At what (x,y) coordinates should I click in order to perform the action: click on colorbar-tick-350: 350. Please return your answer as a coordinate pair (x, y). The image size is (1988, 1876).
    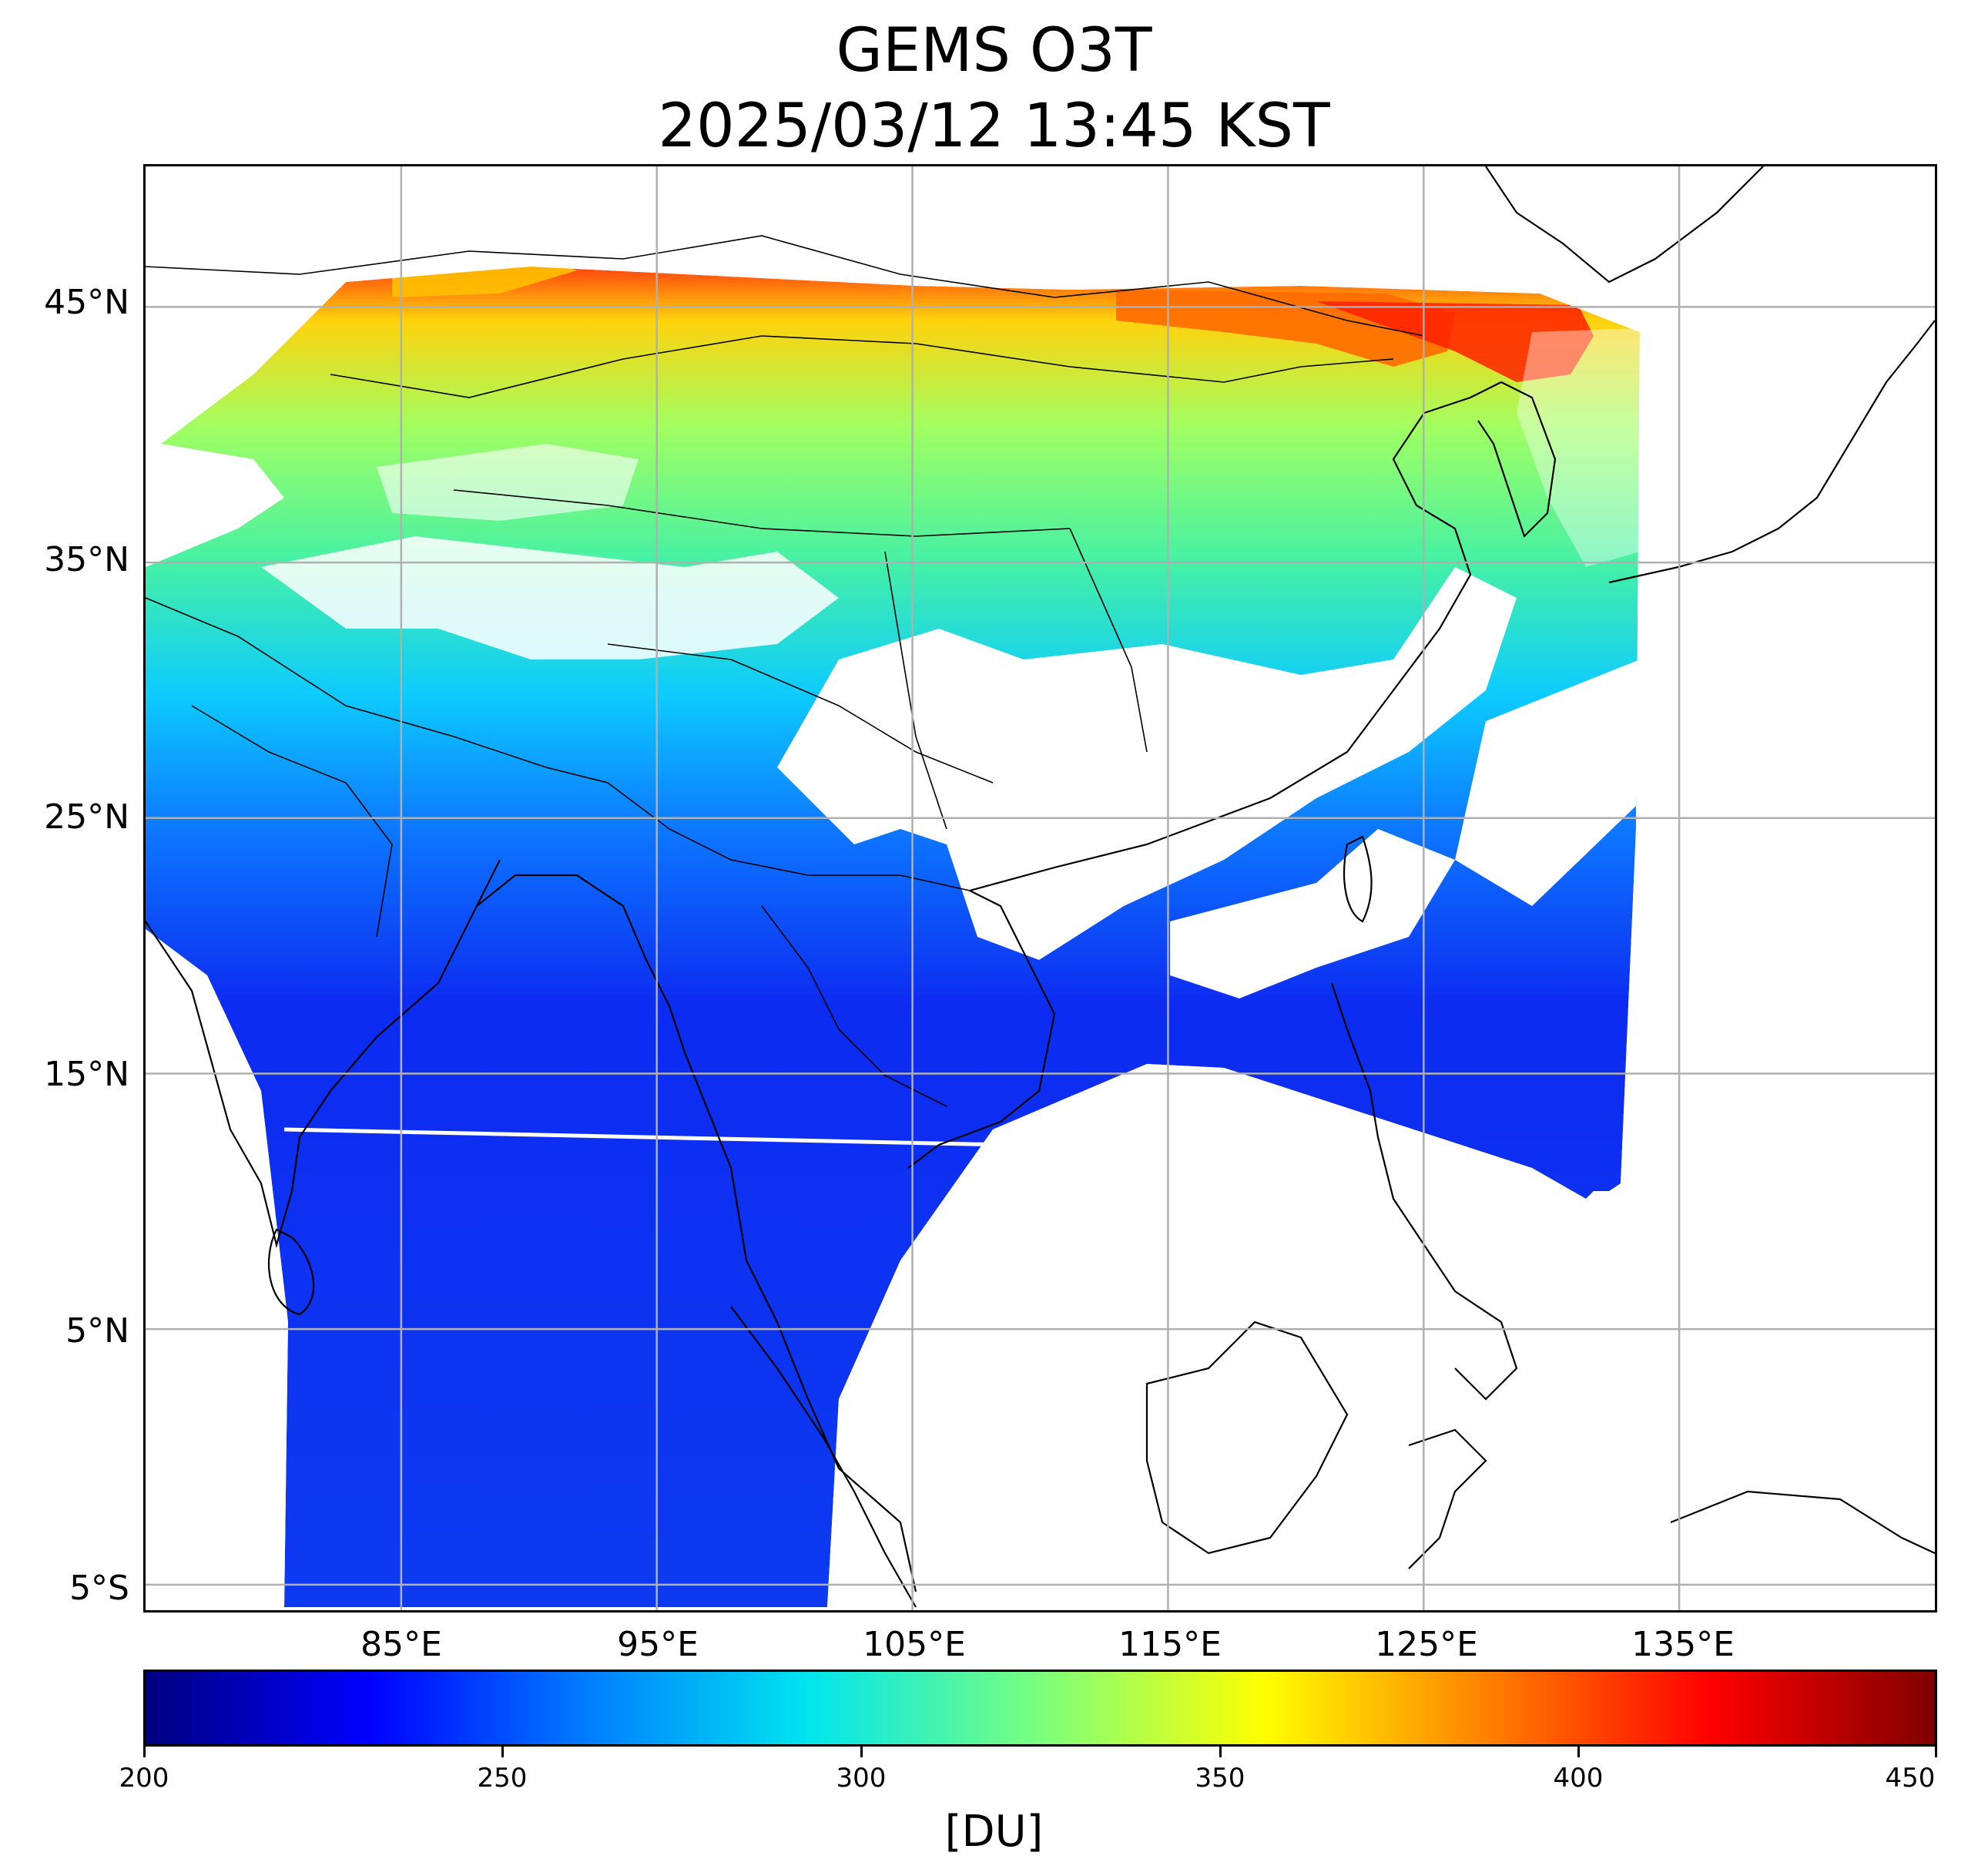
    Looking at the image, I should click on (1220, 1778).